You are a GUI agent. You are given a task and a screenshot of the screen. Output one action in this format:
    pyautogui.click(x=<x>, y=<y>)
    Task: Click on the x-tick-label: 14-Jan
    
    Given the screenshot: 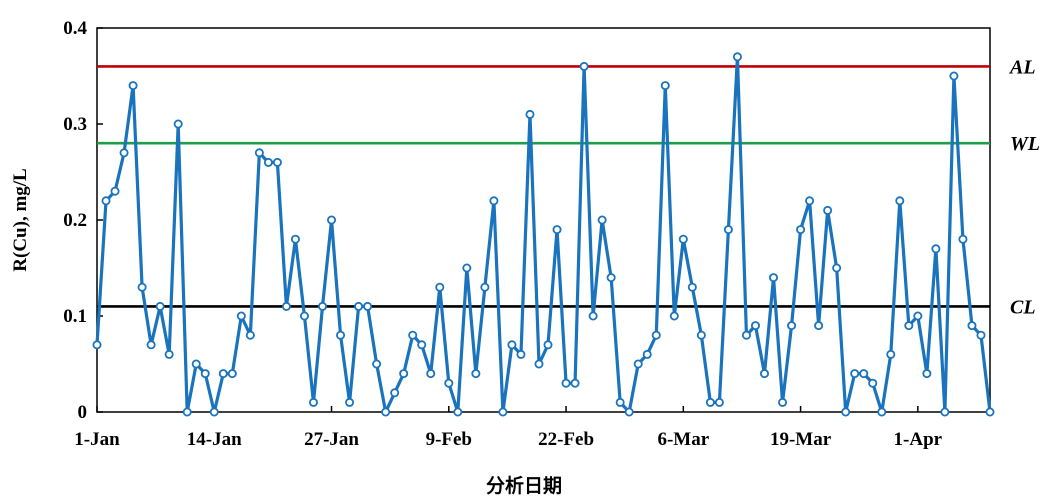 What is the action you would take?
    pyautogui.click(x=214, y=439)
    